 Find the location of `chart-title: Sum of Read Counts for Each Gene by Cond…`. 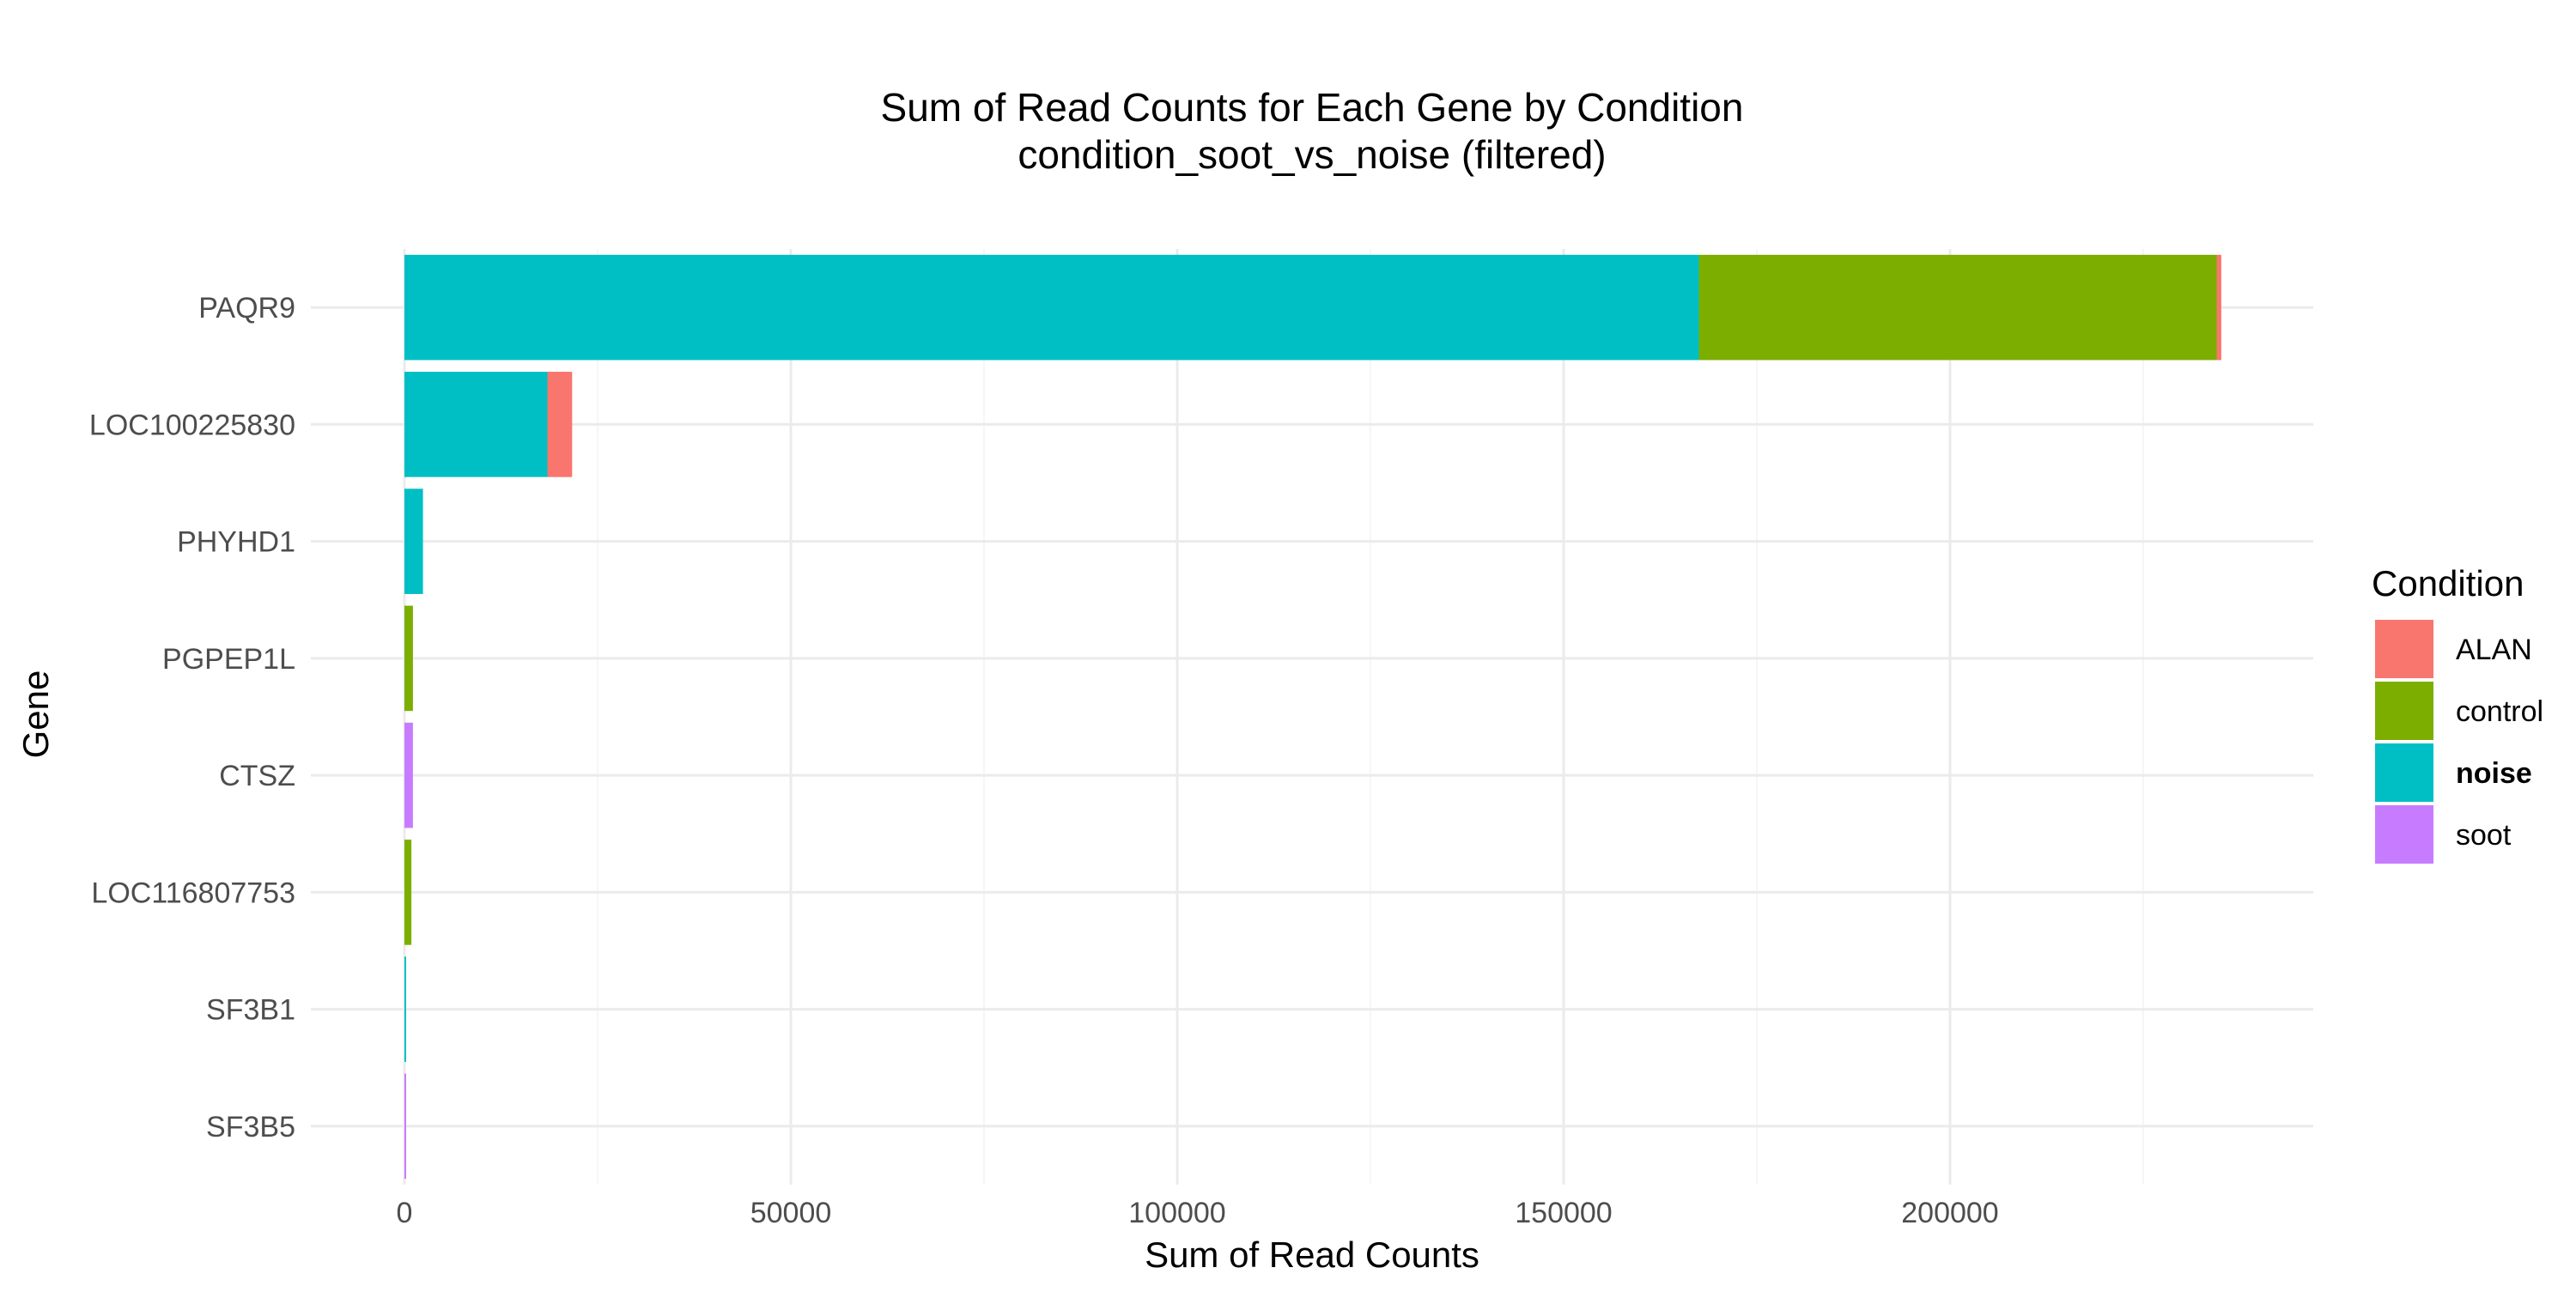

chart-title: Sum of Read Counts for Each Gene by Cond… is located at coordinates (1312, 107).